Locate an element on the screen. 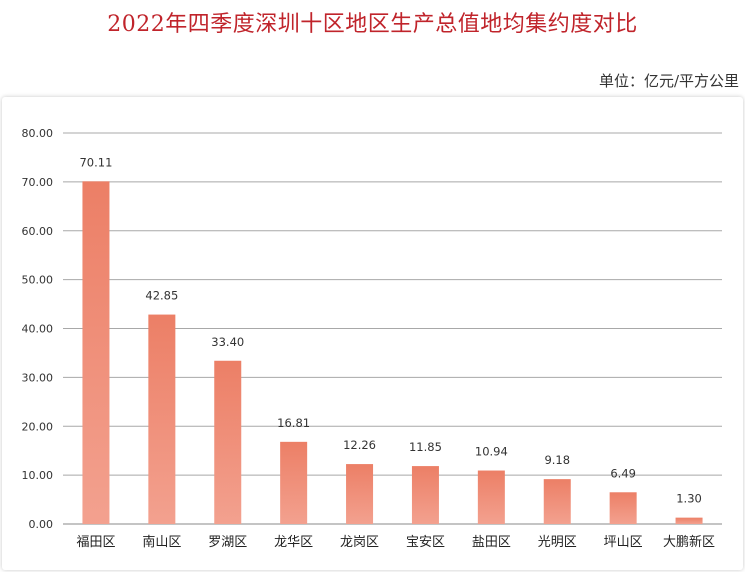 Image resolution: width=745 pixels, height=572 pixels. x-tick-label: 南山区 is located at coordinates (161, 542).